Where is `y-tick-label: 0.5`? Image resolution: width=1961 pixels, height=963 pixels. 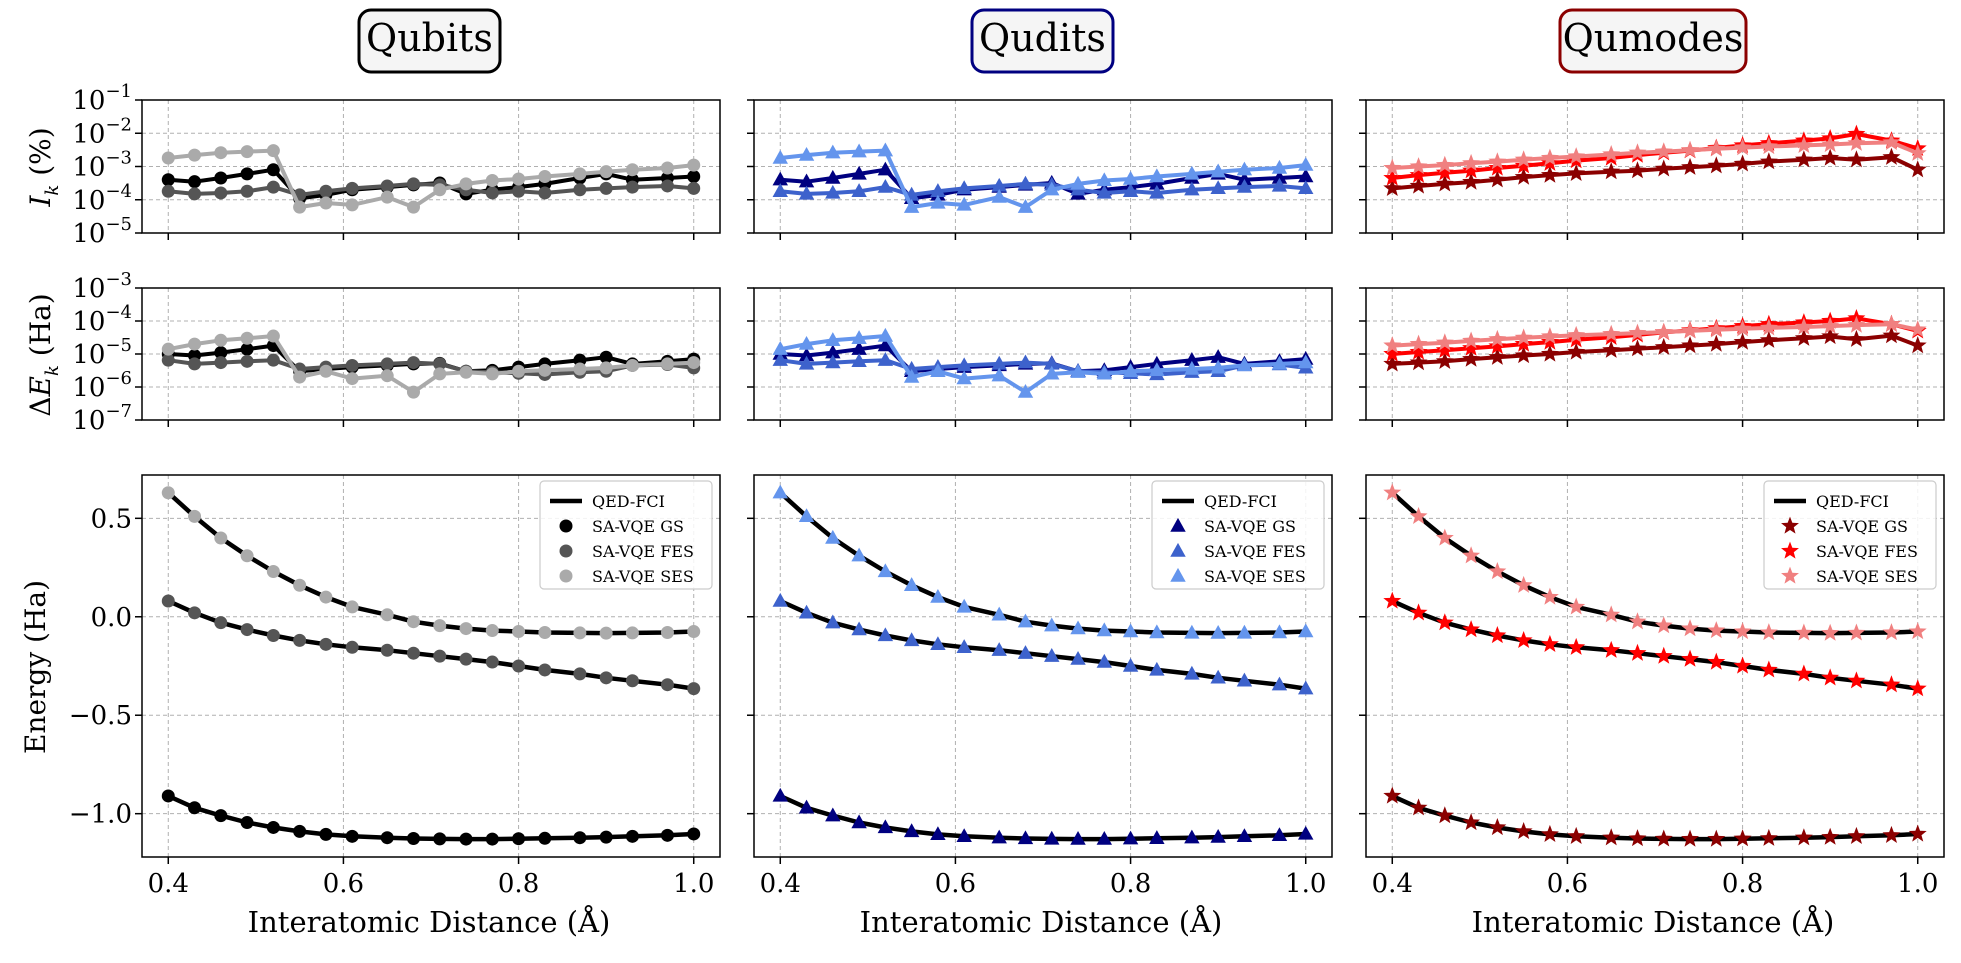 y-tick-label: 0.5 is located at coordinates (111, 519).